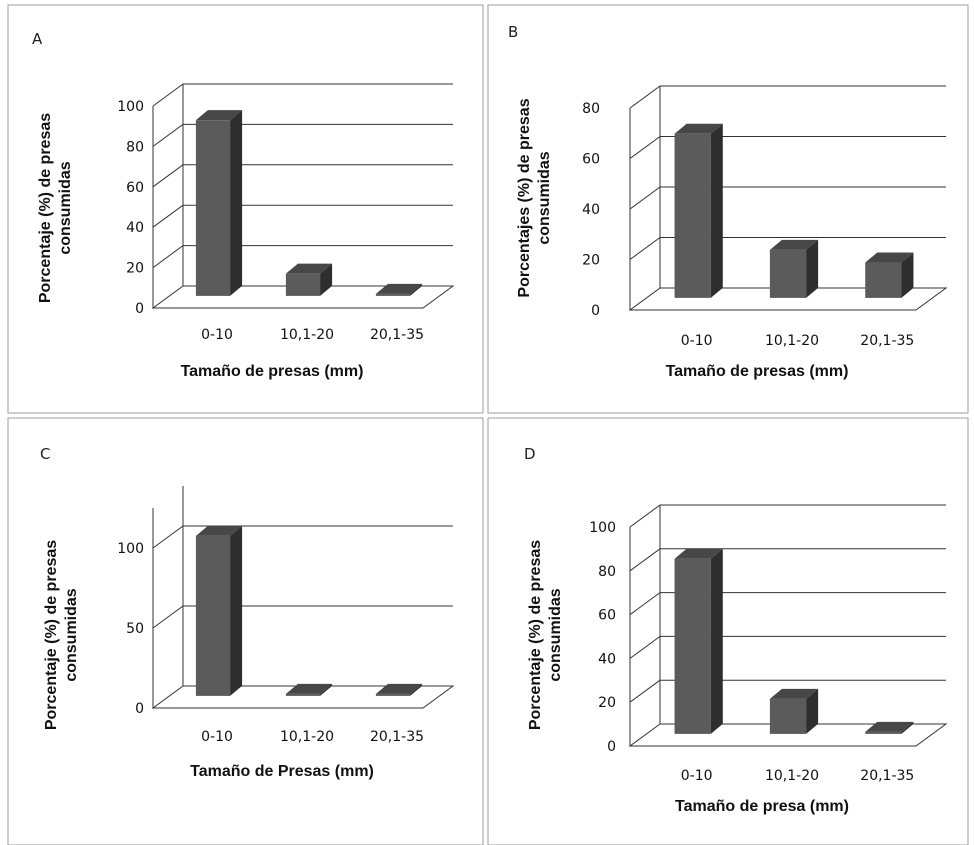  What do you see at coordinates (45, 208) in the screenshot?
I see `panel-a-y-axis-title-line1: Porcentaje (%) de presas` at bounding box center [45, 208].